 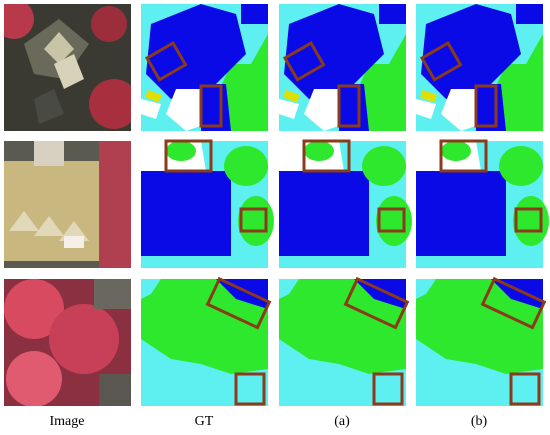 What do you see at coordinates (342, 421) in the screenshot?
I see `column-label: (a)` at bounding box center [342, 421].